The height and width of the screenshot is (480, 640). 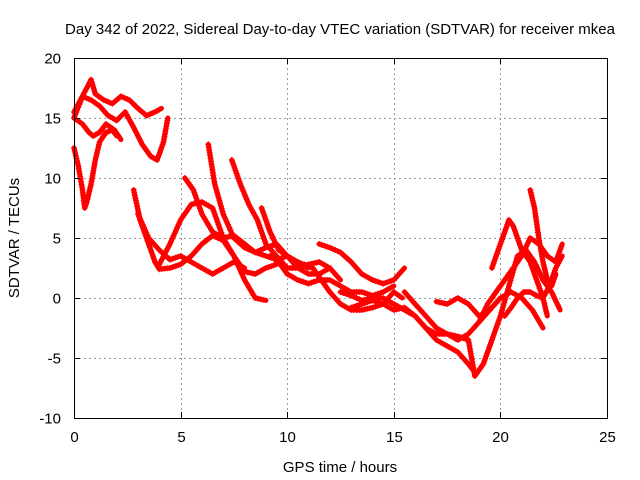 I want to click on x-tick-label: 15, so click(x=394, y=437).